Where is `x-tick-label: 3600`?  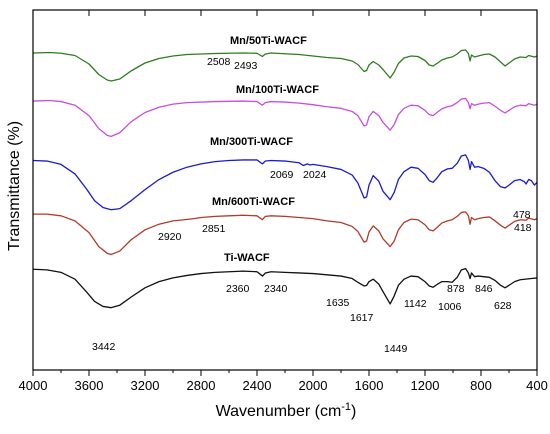
x-tick-label: 3600 is located at coordinates (89, 385).